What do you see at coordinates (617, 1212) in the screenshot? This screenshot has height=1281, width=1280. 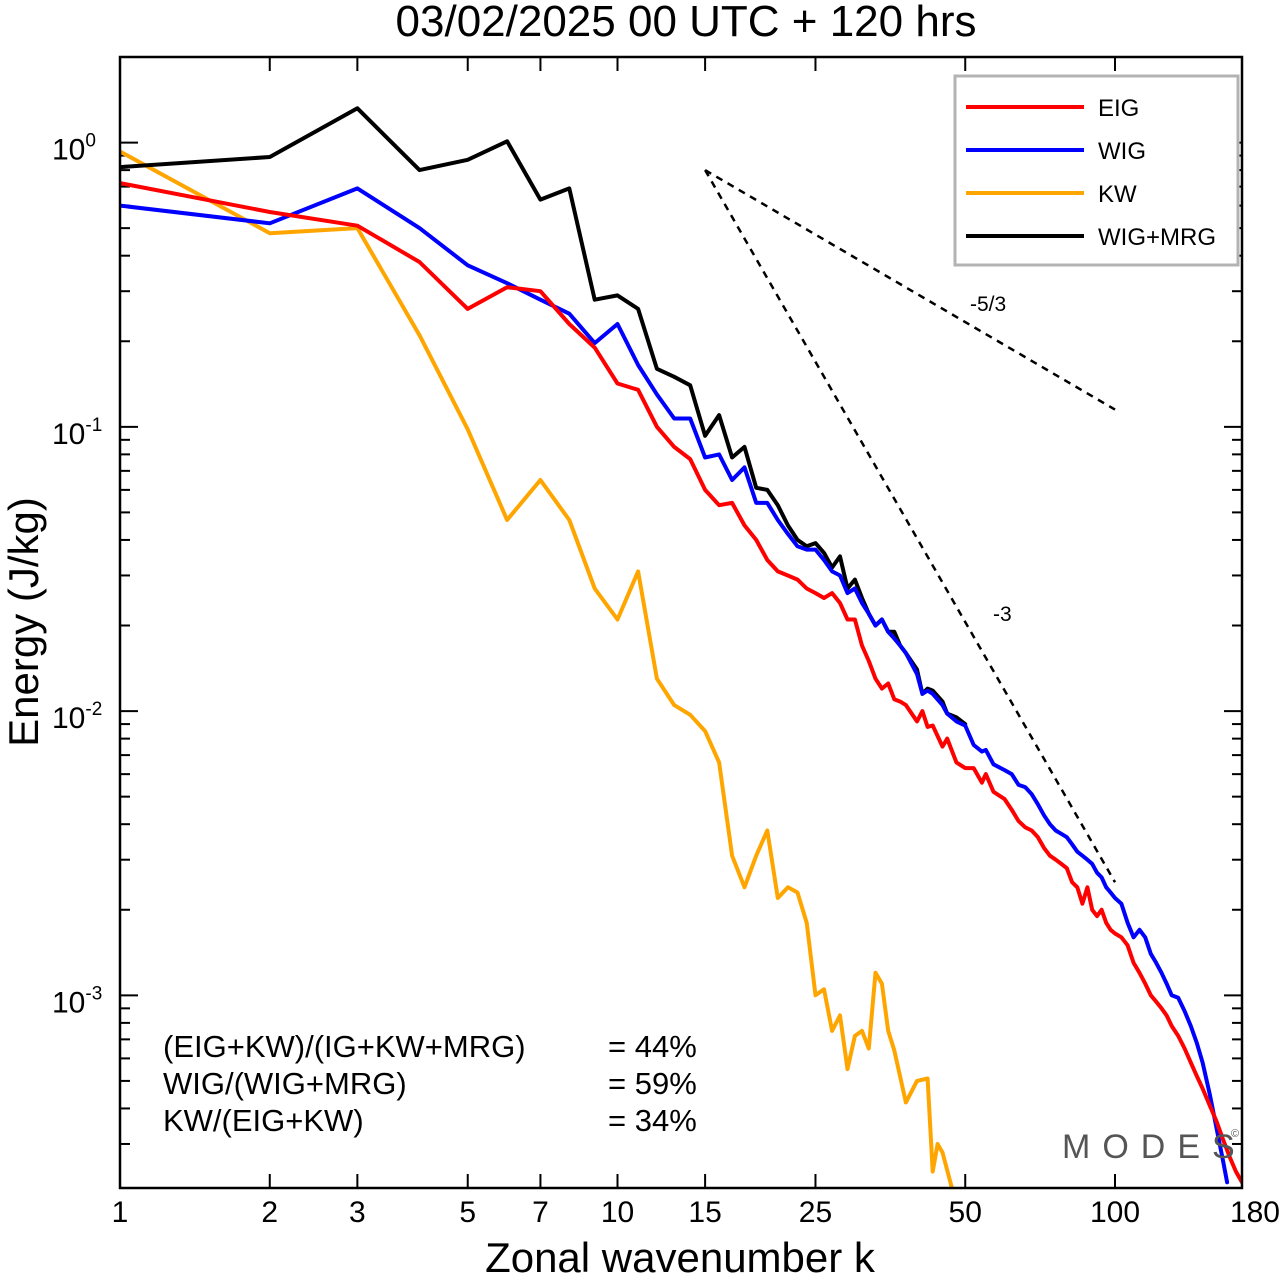 I see `x-tick-label: 10` at bounding box center [617, 1212].